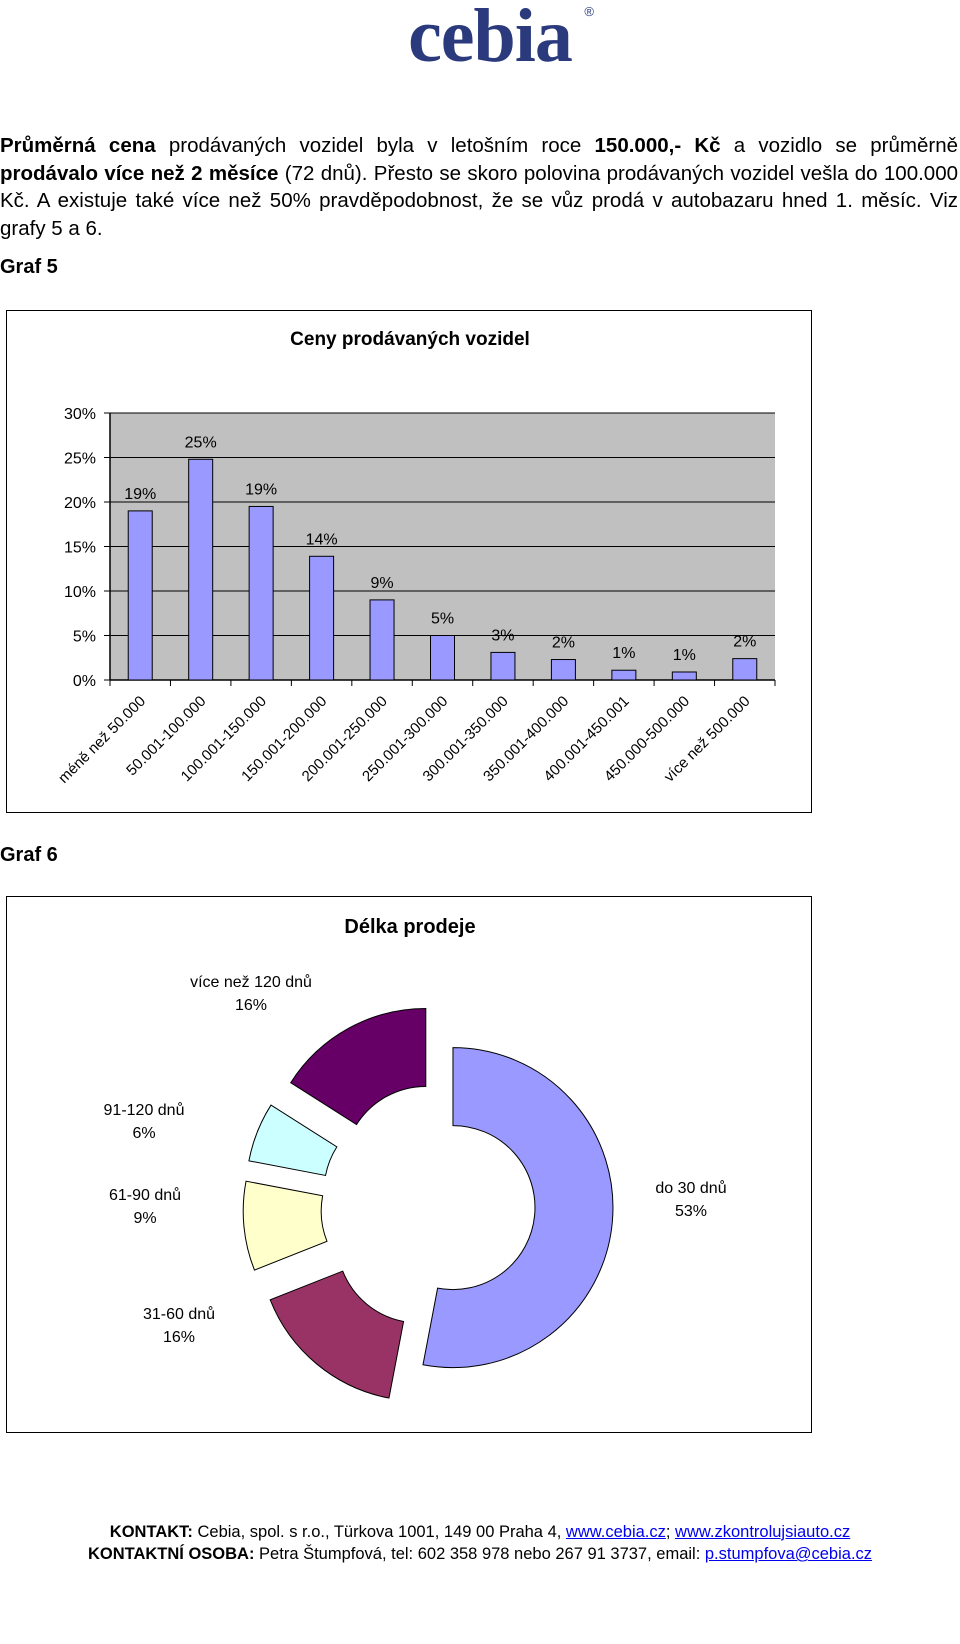  I want to click on logo-text: cebia, so click(490, 39).